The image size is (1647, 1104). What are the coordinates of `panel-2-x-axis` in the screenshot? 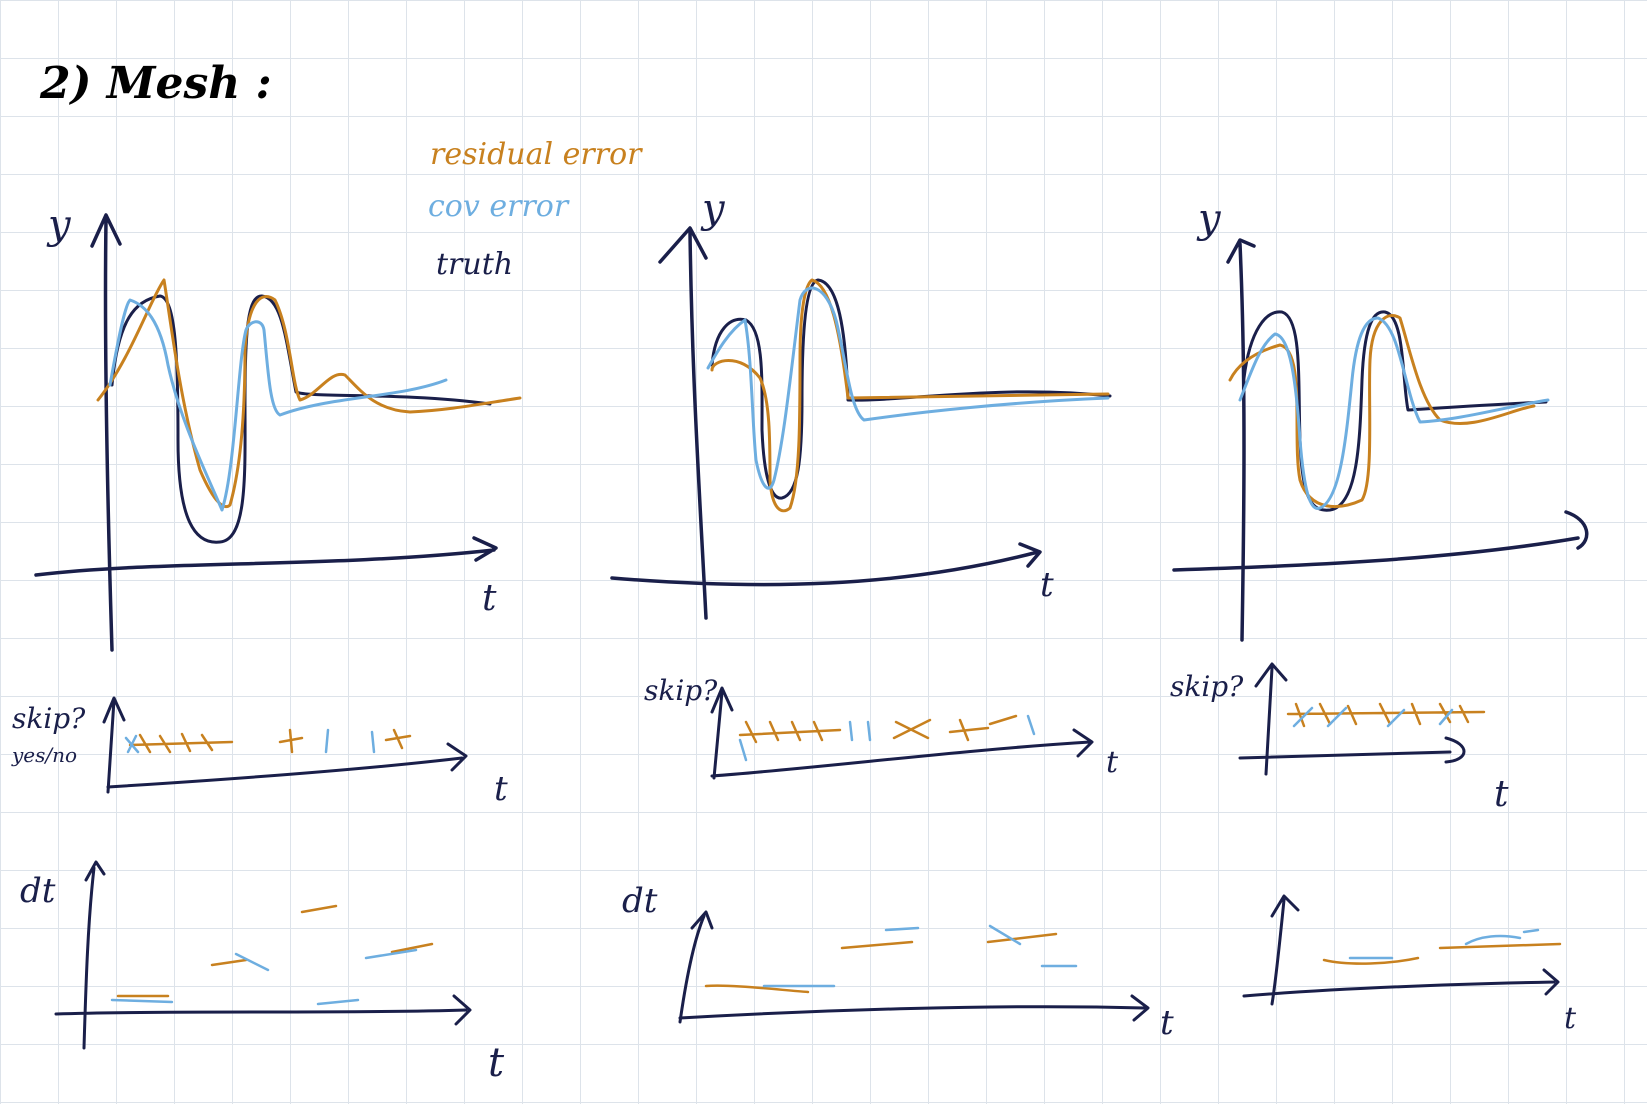 It's located at (826, 564).